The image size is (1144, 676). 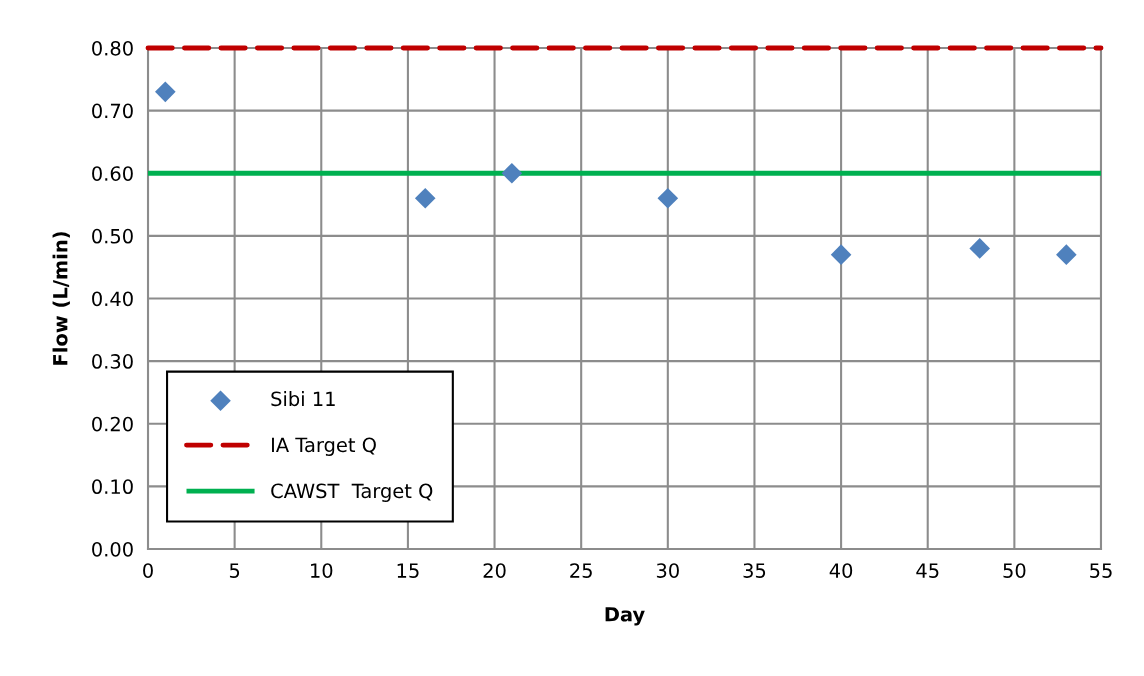 I want to click on y-tick-label: 0.60, so click(x=112, y=173).